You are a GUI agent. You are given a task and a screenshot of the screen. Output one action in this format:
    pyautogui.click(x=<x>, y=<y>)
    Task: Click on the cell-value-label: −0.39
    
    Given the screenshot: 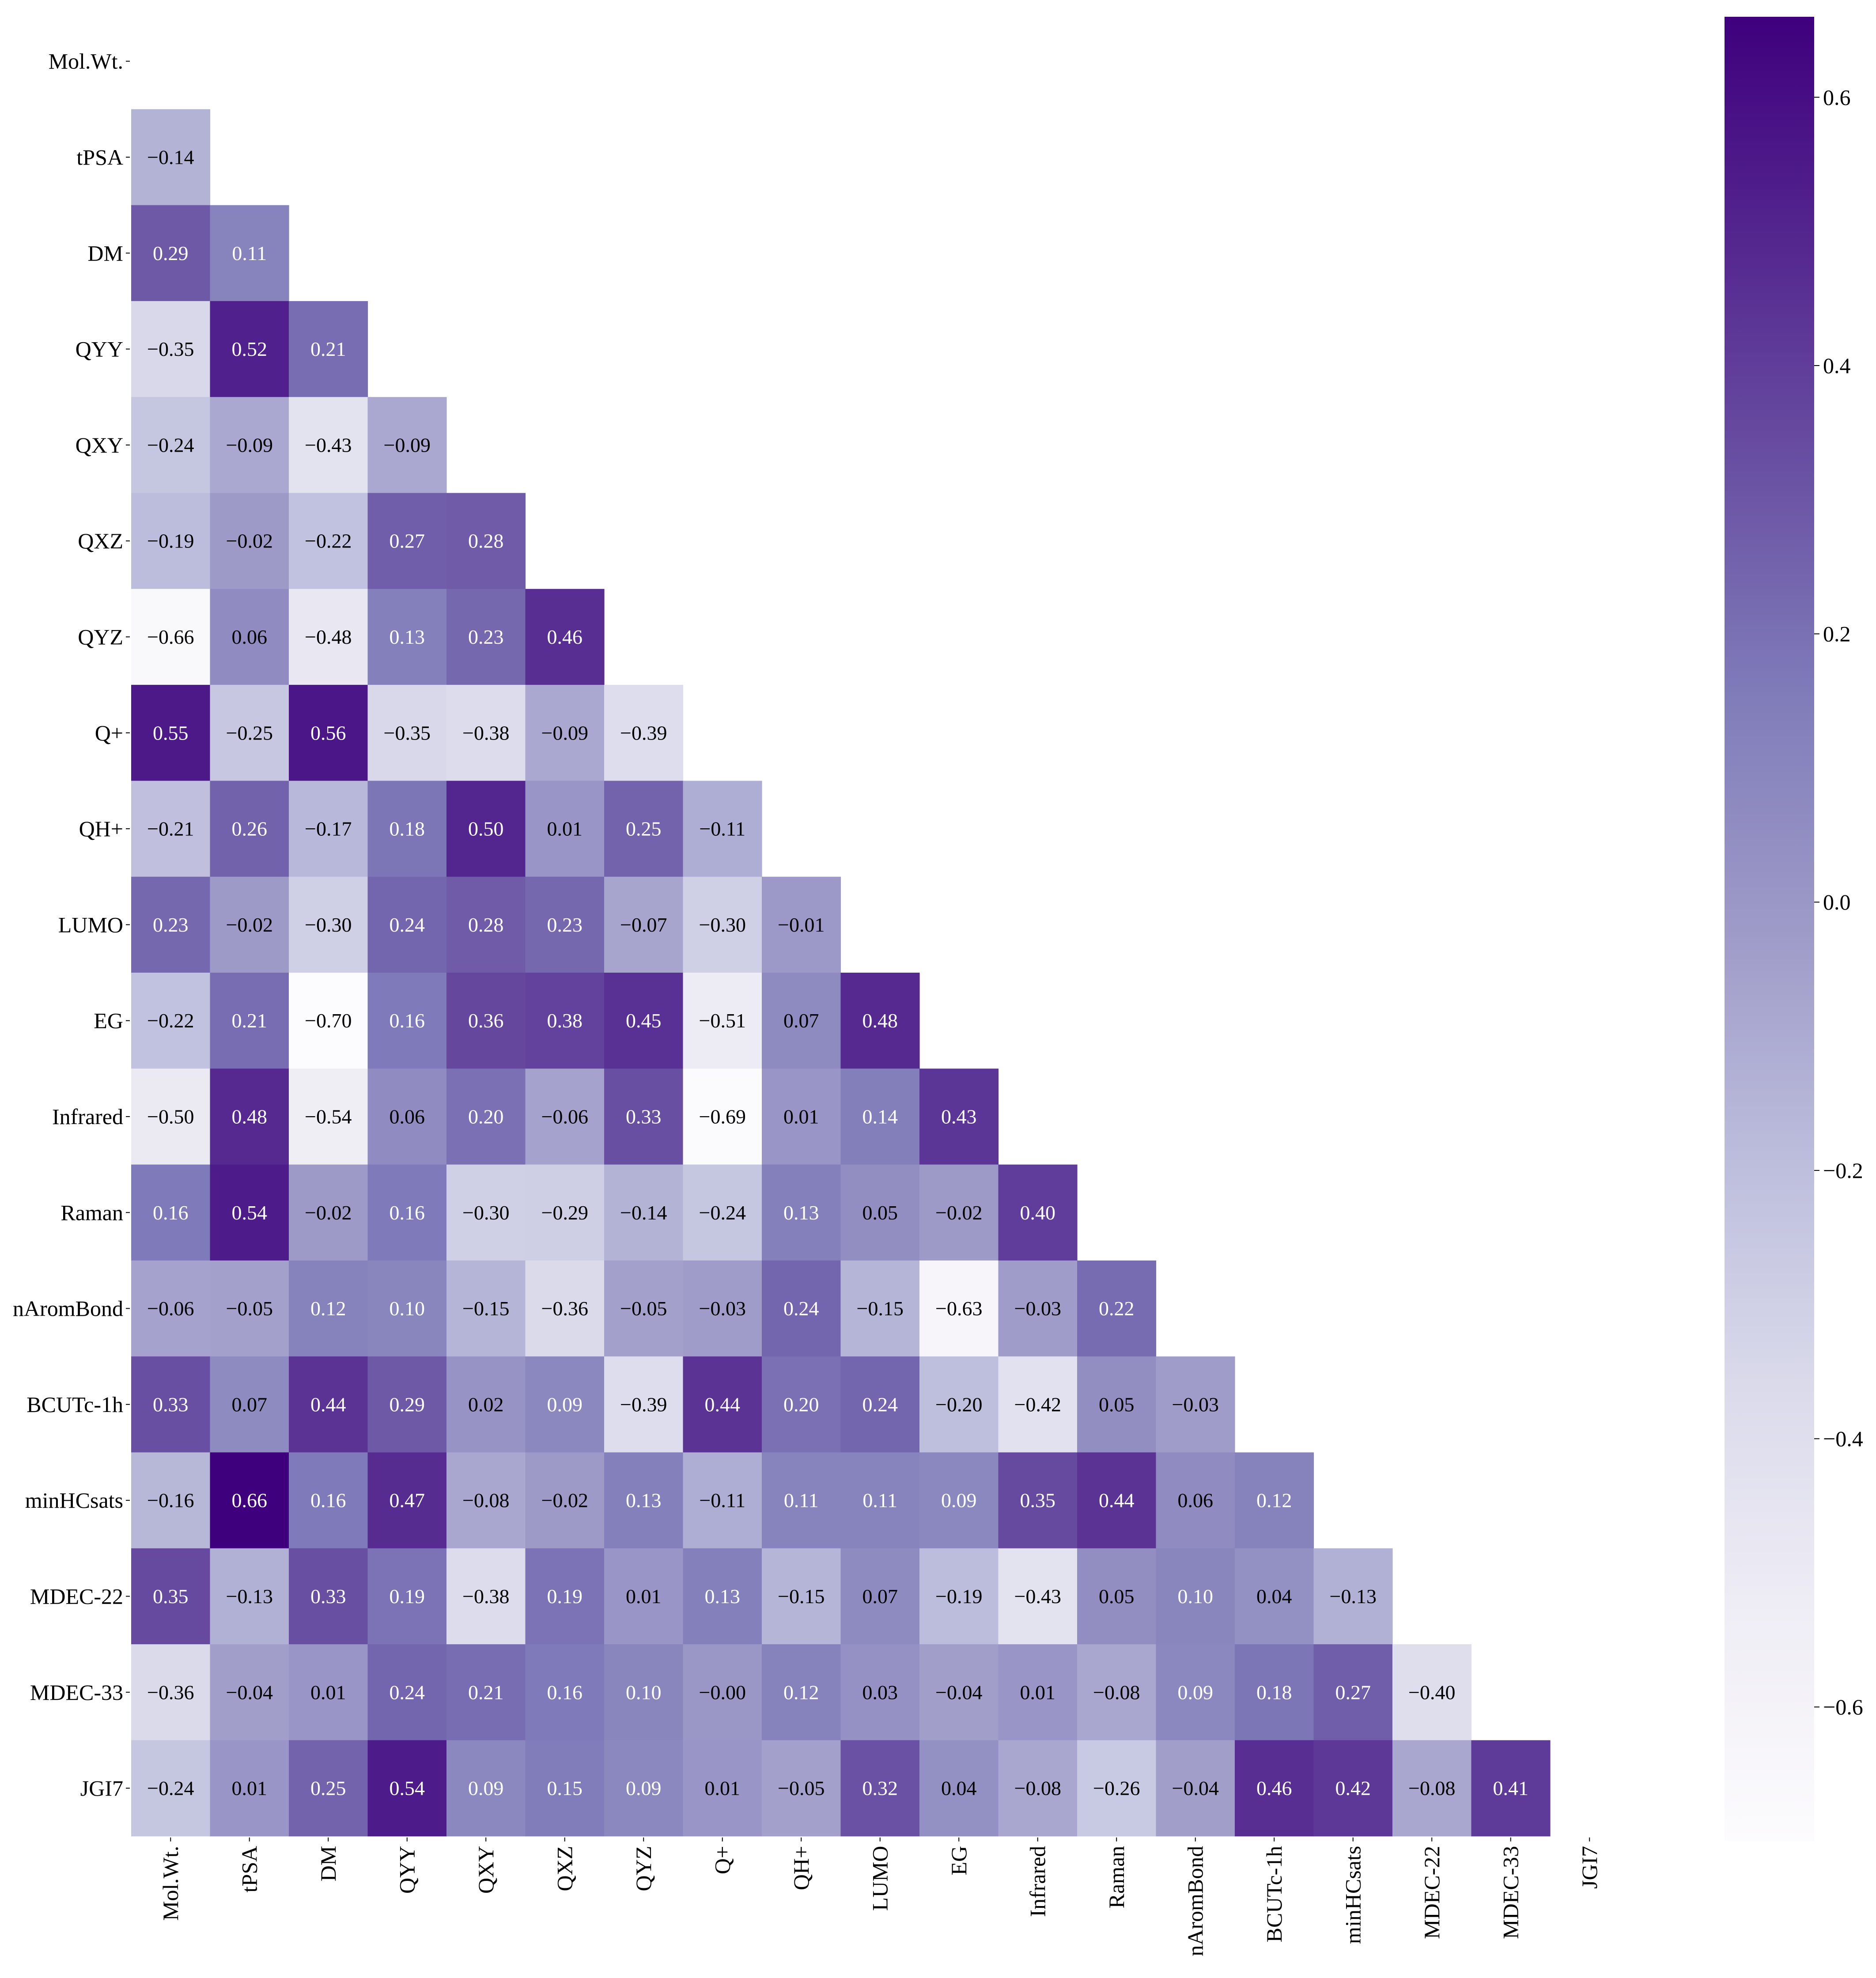 What is the action you would take?
    pyautogui.click(x=643, y=1404)
    